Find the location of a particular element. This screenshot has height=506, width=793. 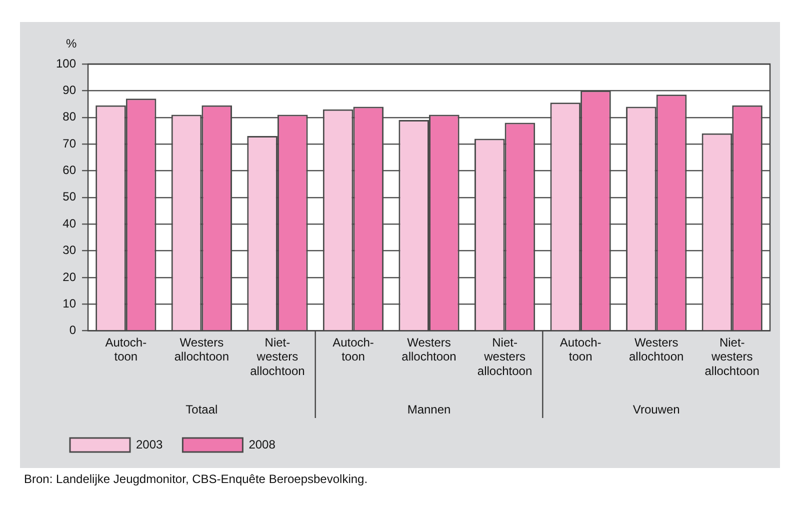

y-tick-label: 70 is located at coordinates (69, 143).